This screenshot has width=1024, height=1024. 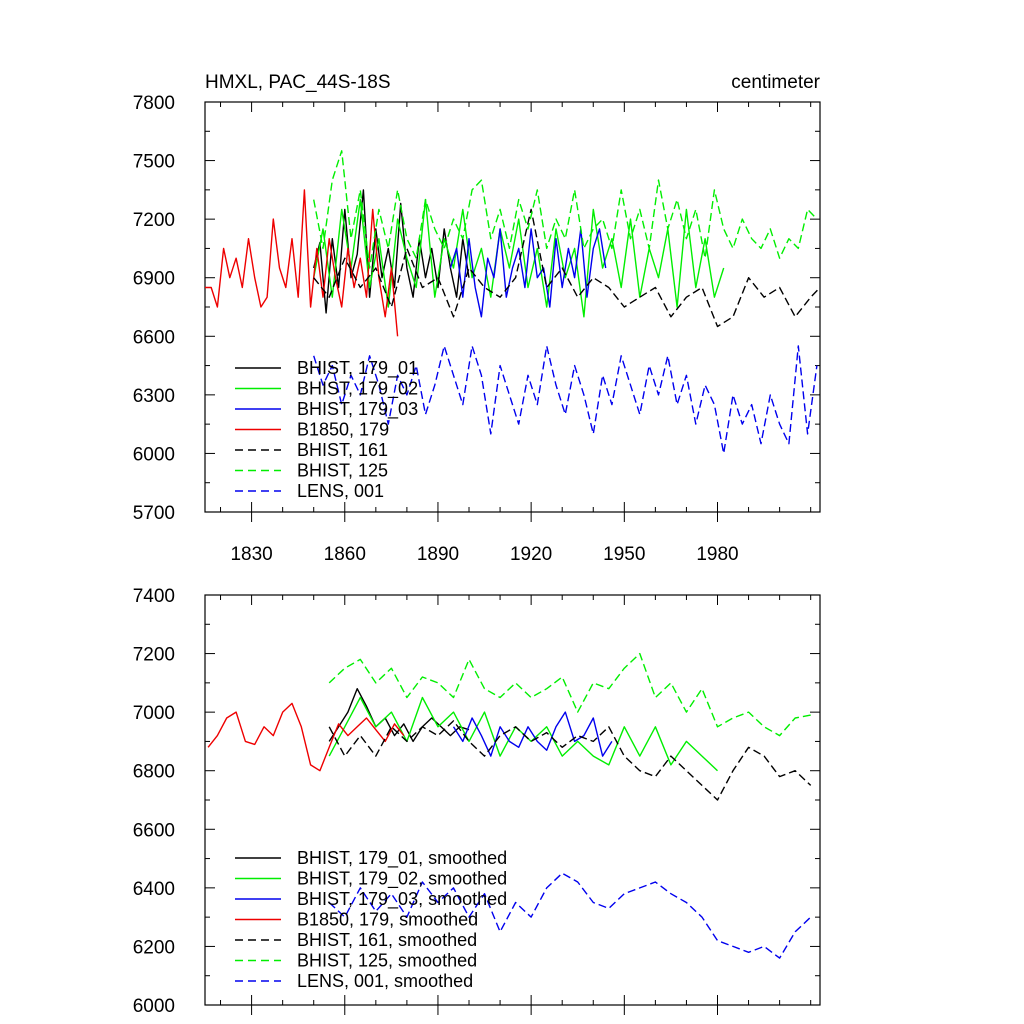 What do you see at coordinates (340, 491) in the screenshot?
I see `top-legend-label-lens-001: LENS, 001` at bounding box center [340, 491].